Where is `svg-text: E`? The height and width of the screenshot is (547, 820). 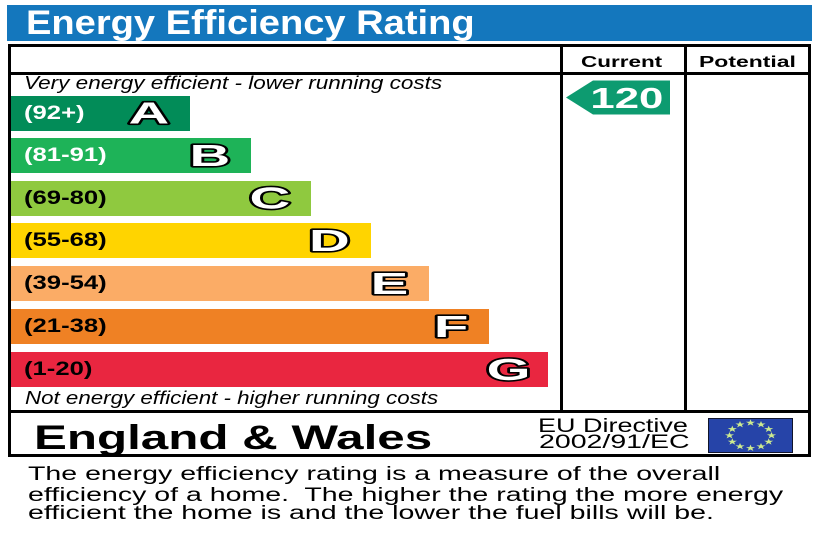 svg-text: E is located at coordinates (390, 283).